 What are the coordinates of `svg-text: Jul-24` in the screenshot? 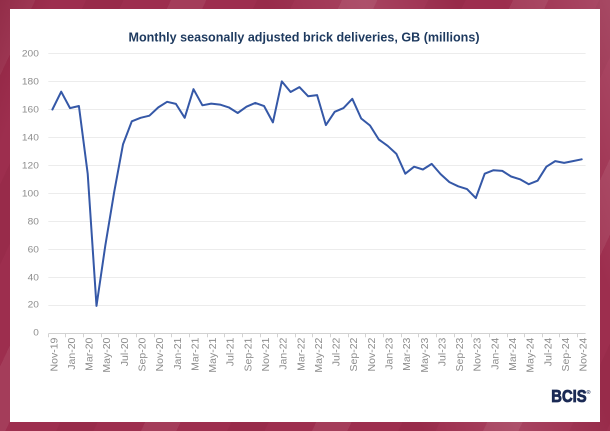 It's located at (548, 351).